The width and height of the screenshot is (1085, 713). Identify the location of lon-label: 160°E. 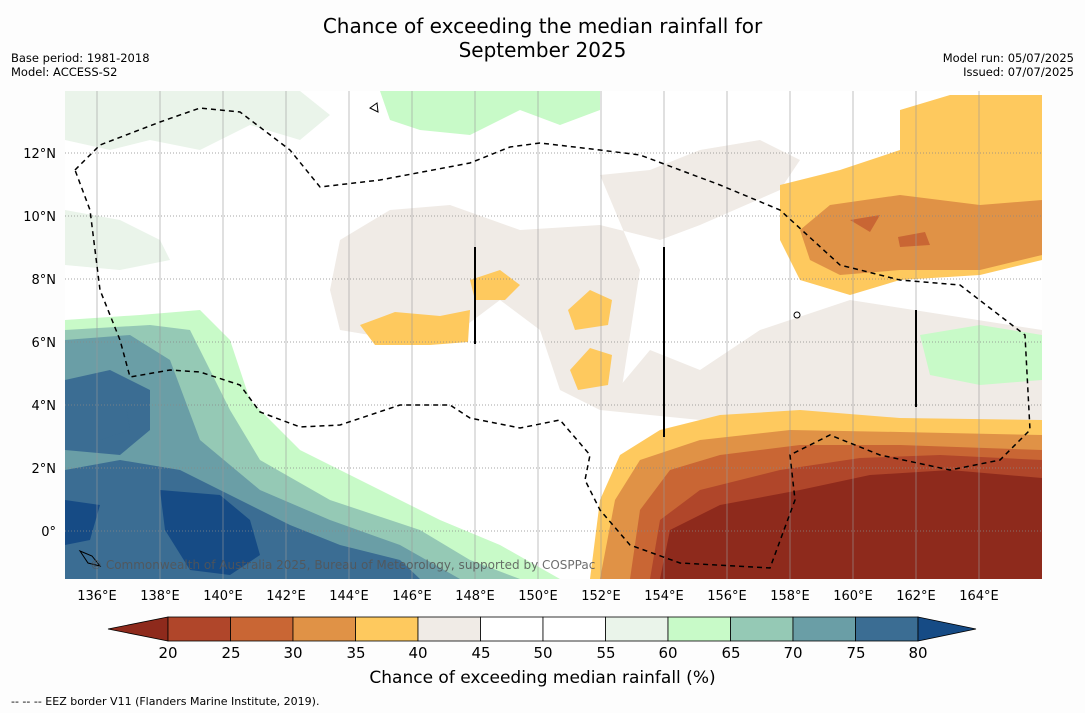
(853, 596).